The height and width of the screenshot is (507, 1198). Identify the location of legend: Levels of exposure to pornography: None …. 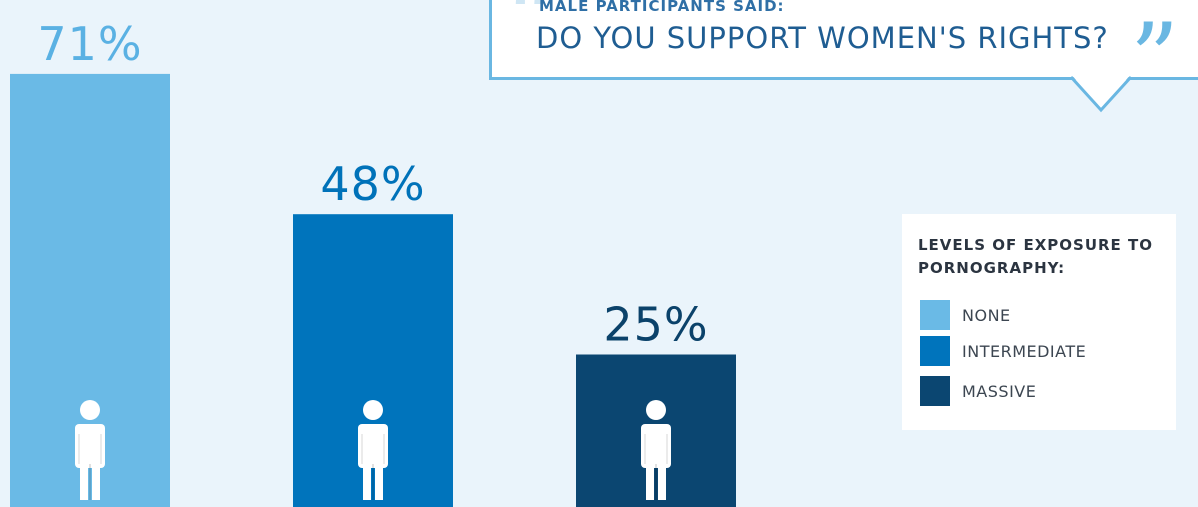
(1039, 322).